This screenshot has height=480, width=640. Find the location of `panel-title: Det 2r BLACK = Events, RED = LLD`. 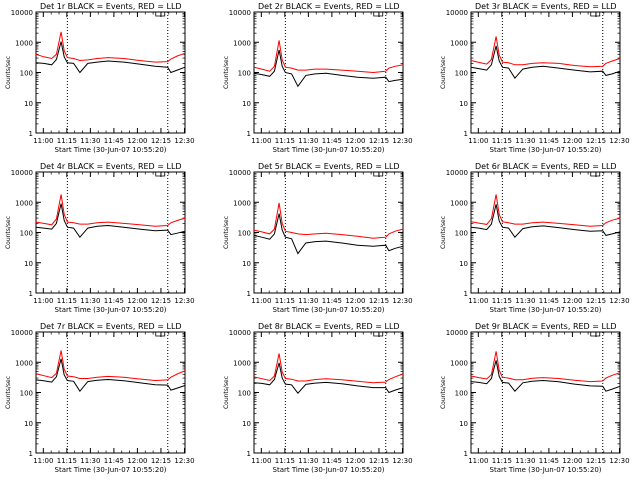

panel-title: Det 2r BLACK = Events, RED = LLD is located at coordinates (329, 6).